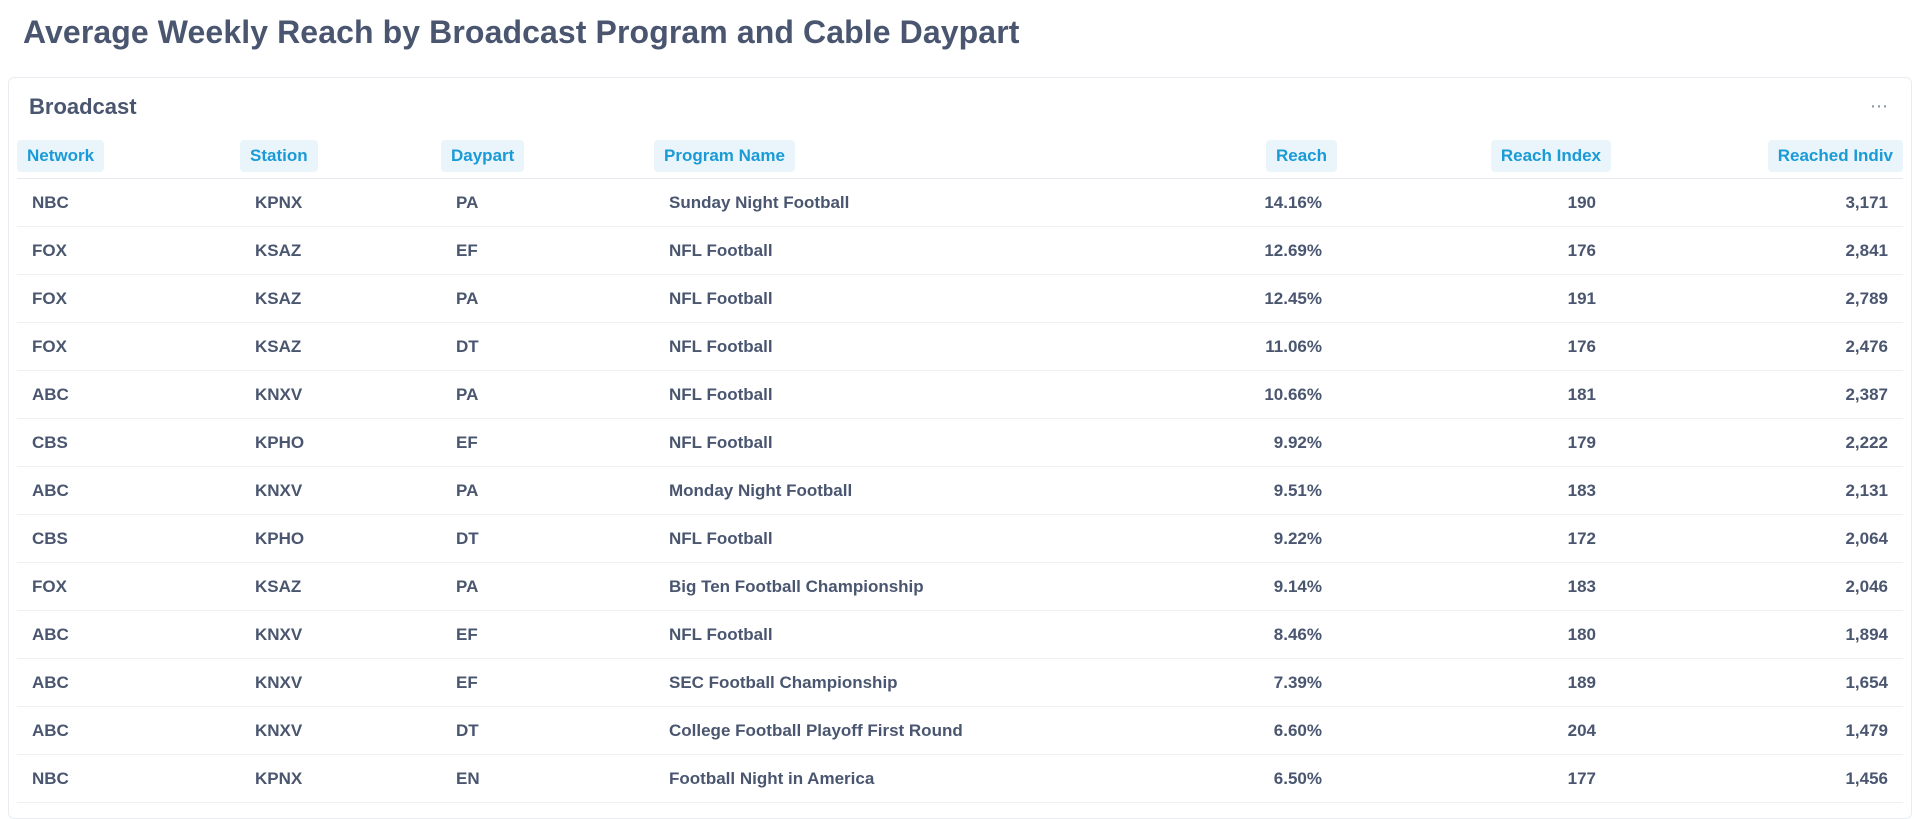 Image resolution: width=1920 pixels, height=819 pixels. What do you see at coordinates (1757, 156) in the screenshot?
I see `column-header-reached-indiv: Reached Indiv` at bounding box center [1757, 156].